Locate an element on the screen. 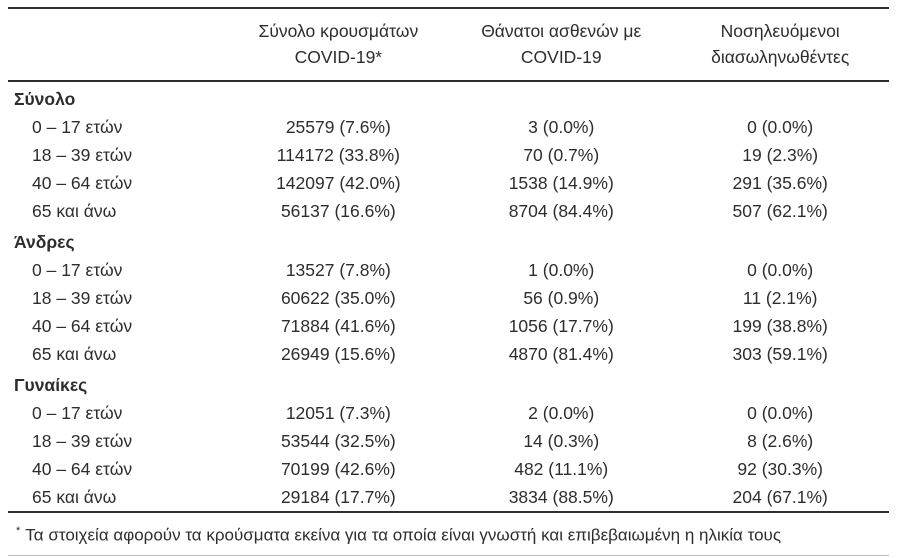  section-title: Γυναίκες is located at coordinates (51, 384).